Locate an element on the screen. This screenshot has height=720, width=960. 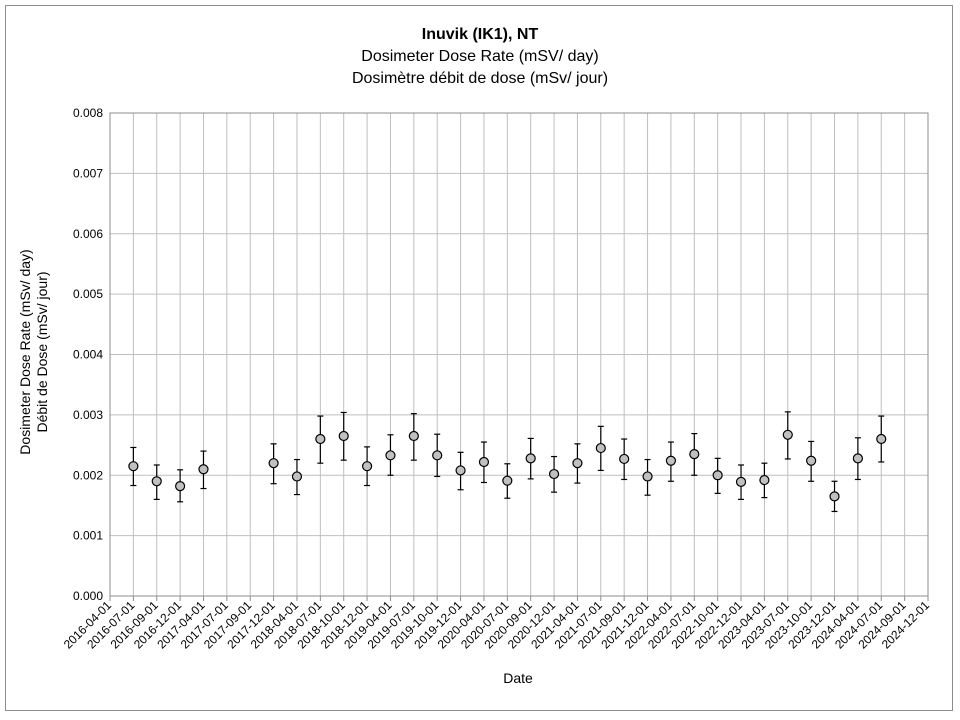
y-tick-label: 0.003 is located at coordinates (88, 415).